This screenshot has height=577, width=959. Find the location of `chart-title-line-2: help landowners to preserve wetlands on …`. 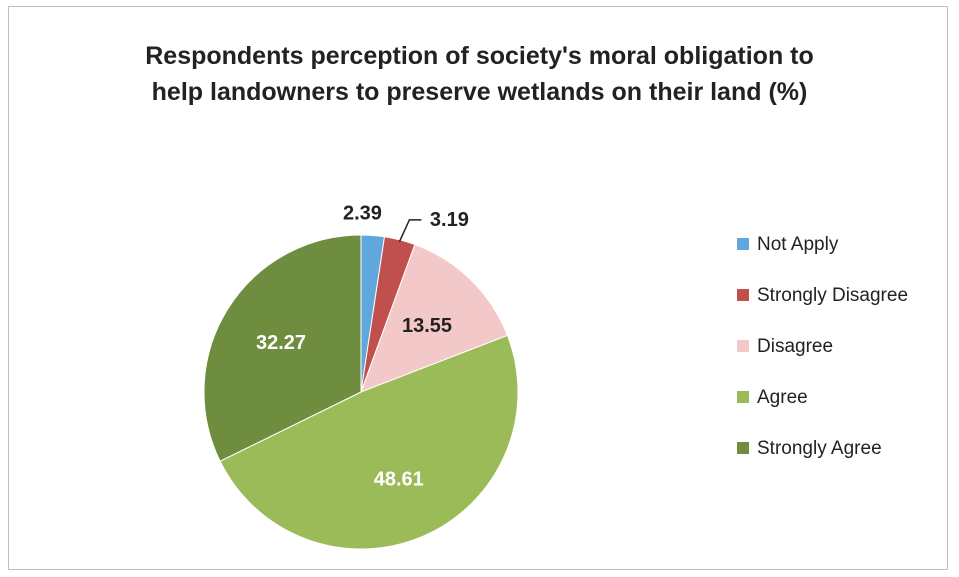

chart-title-line-2: help landowners to preserve wetlands on … is located at coordinates (479, 92).